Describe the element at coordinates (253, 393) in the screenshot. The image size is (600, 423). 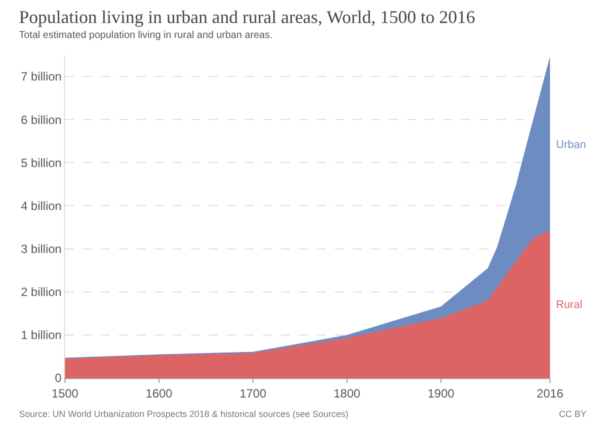
I see `x-tick-label: 1700` at that location.